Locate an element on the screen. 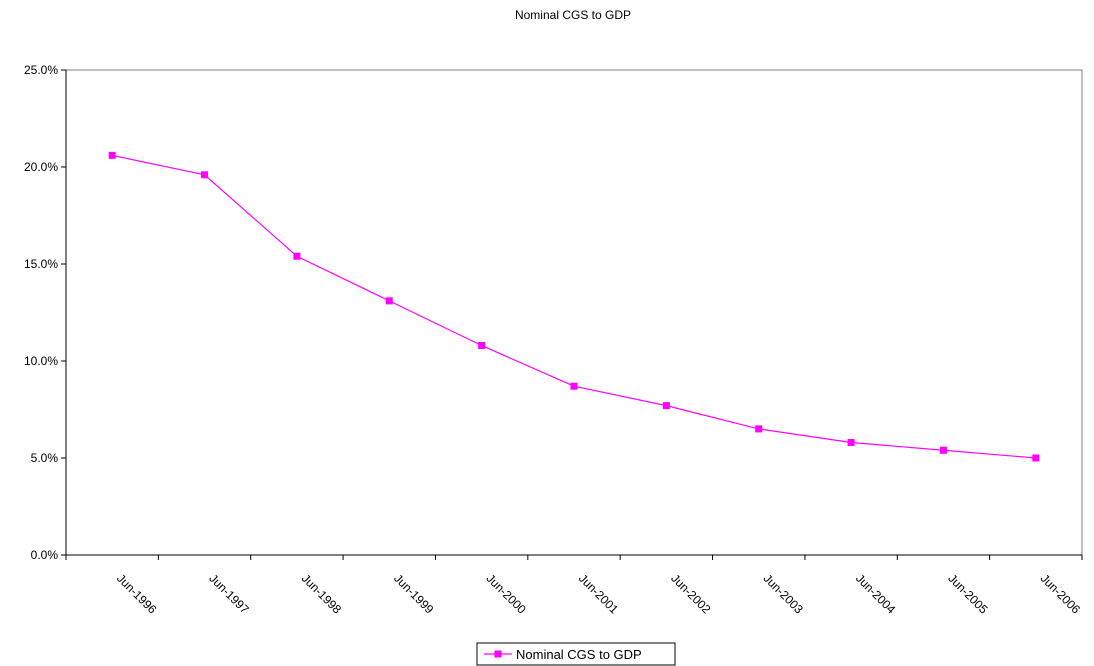 The height and width of the screenshot is (666, 1094). x-tick-label: Jun-2001 is located at coordinates (599, 594).